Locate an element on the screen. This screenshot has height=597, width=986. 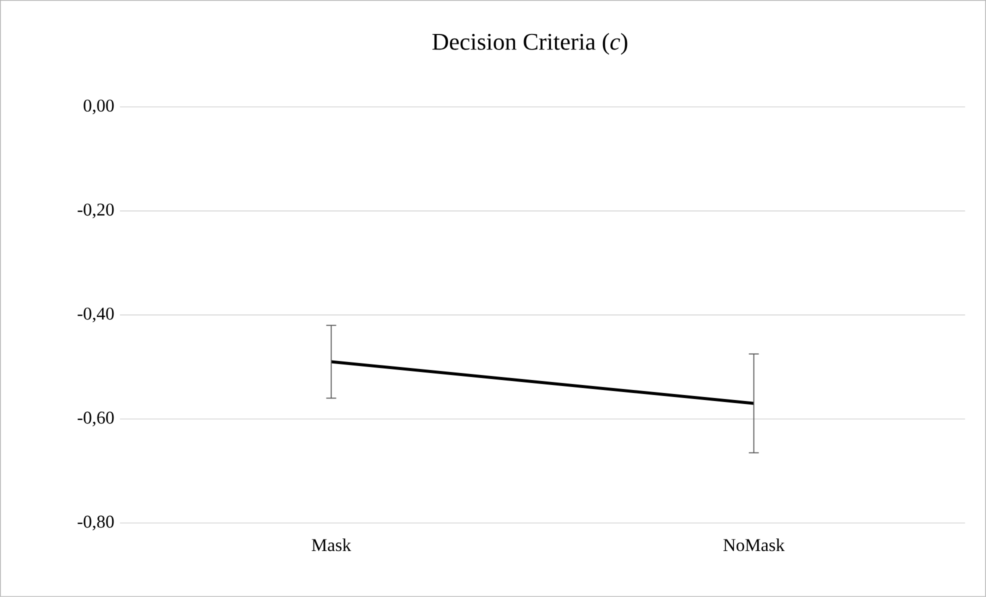
x-tick-label: Mask is located at coordinates (332, 545).